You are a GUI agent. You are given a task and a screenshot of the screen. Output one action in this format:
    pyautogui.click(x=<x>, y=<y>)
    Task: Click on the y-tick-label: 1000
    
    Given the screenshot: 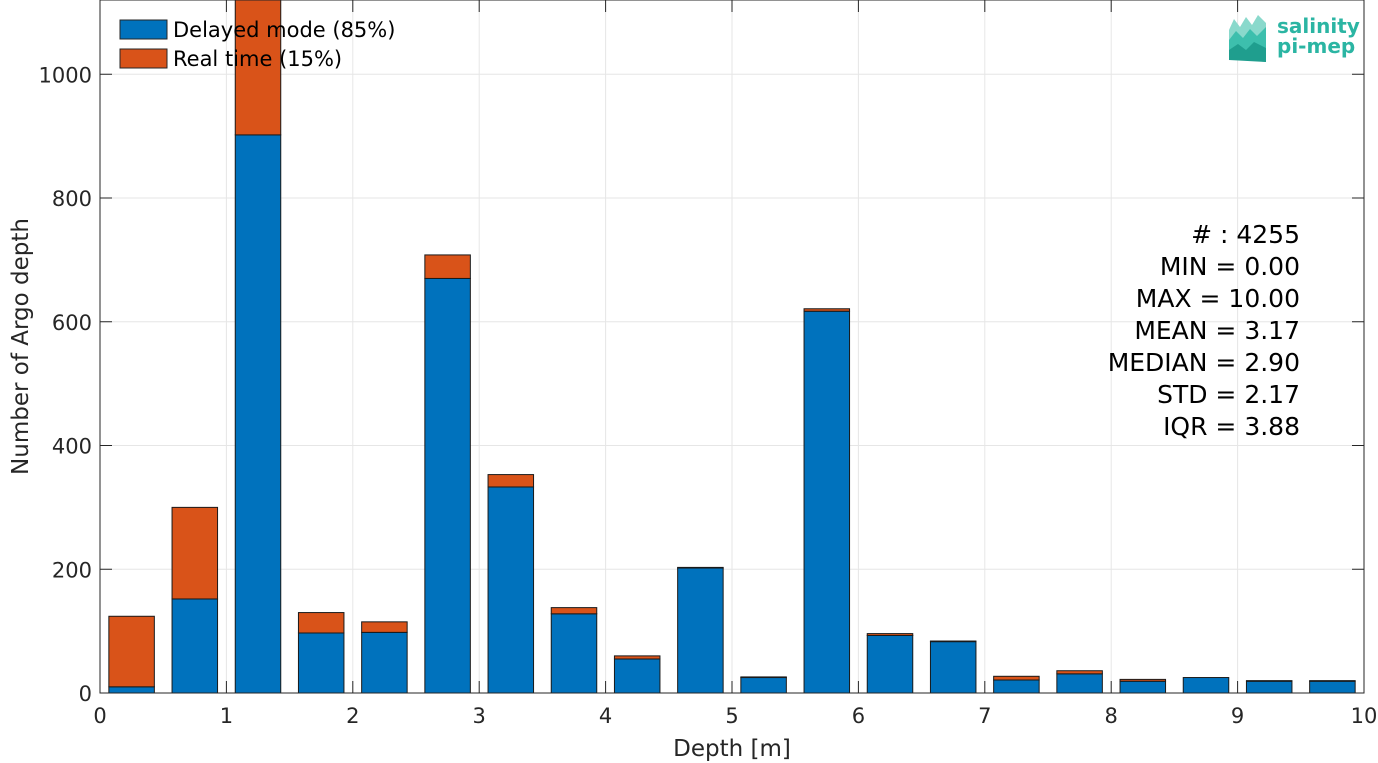 What is the action you would take?
    pyautogui.click(x=65, y=75)
    